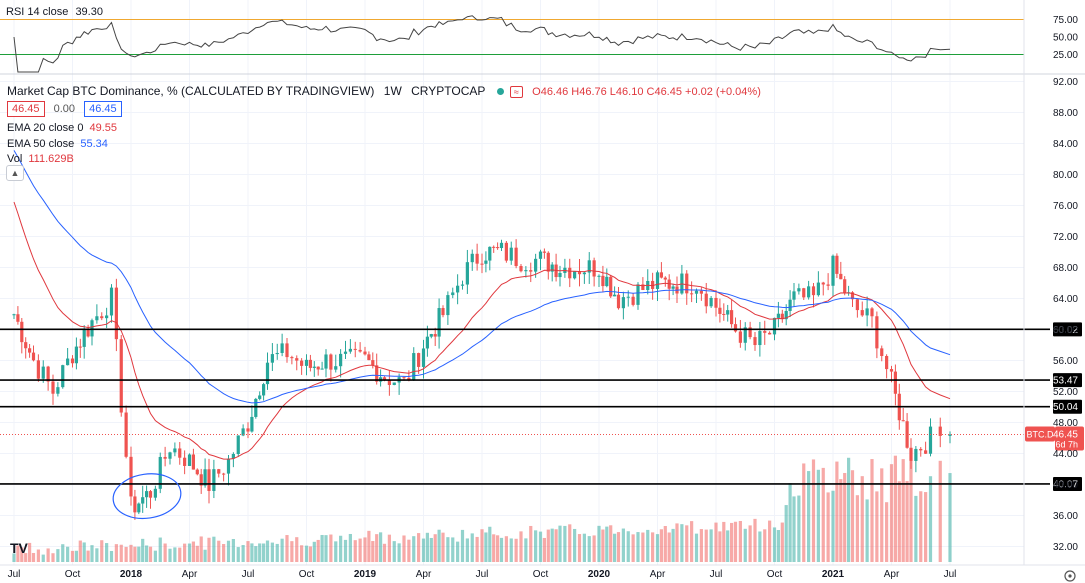  What do you see at coordinates (103, 109) in the screenshot?
I see `ask-box: 46.45` at bounding box center [103, 109].